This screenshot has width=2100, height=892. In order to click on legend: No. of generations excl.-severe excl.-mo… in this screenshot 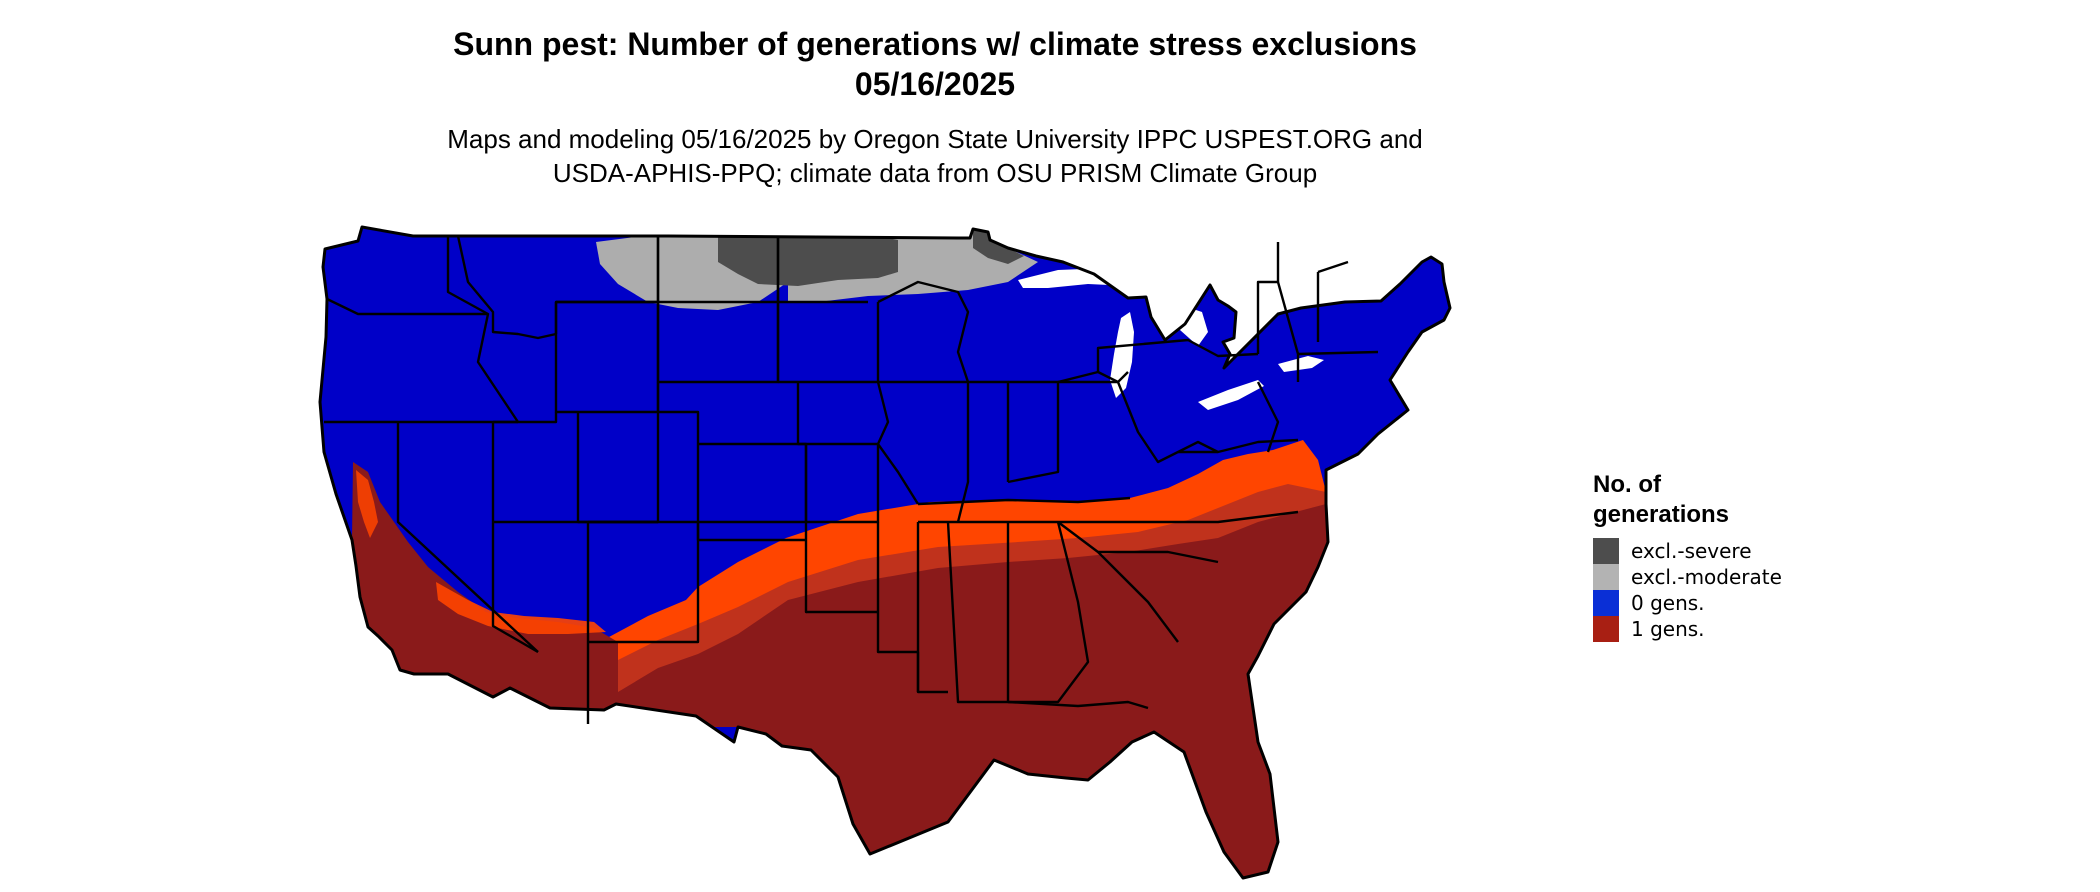, I will do `click(1693, 556)`.